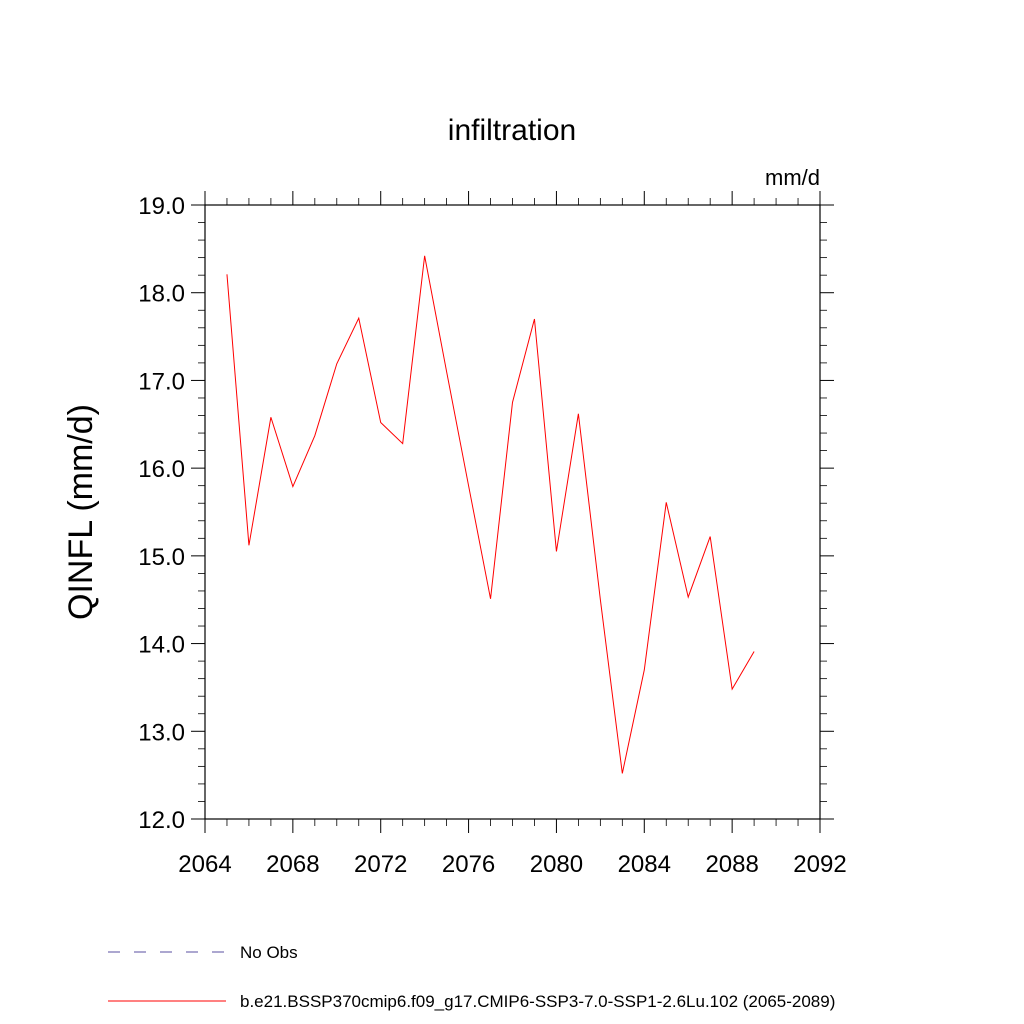 This screenshot has width=1024, height=1024. What do you see at coordinates (161, 645) in the screenshot?
I see `y-tick-label: 14.0` at bounding box center [161, 645].